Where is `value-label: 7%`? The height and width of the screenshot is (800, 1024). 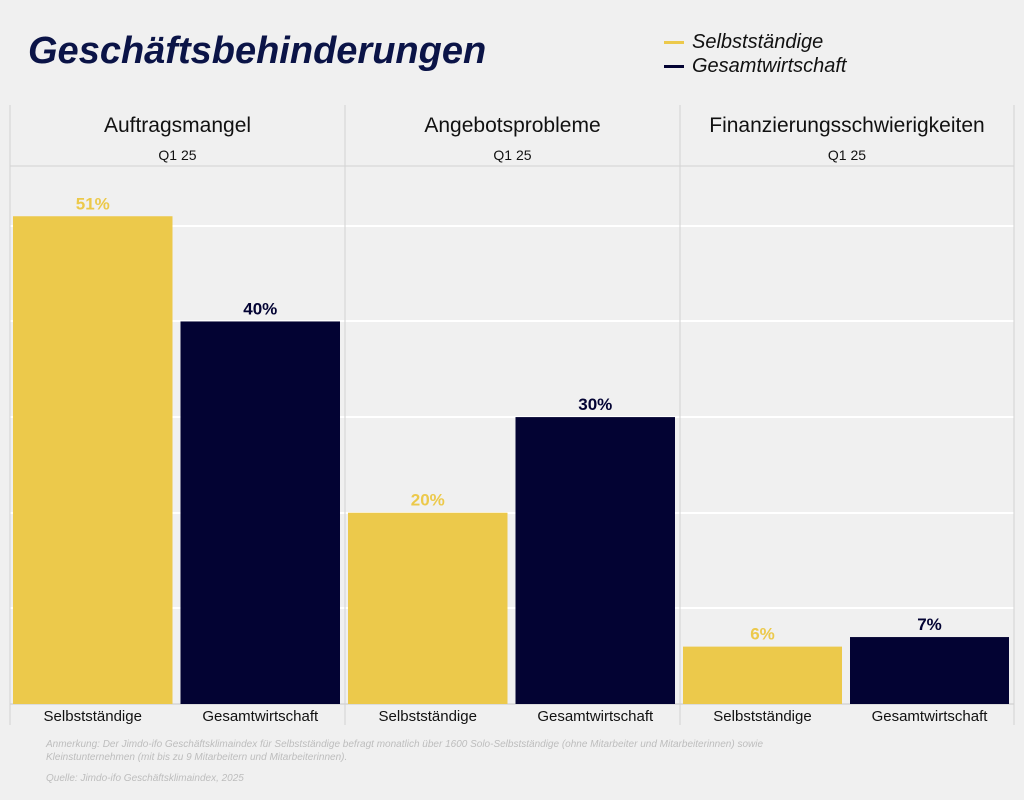
value-label: 7% is located at coordinates (929, 624).